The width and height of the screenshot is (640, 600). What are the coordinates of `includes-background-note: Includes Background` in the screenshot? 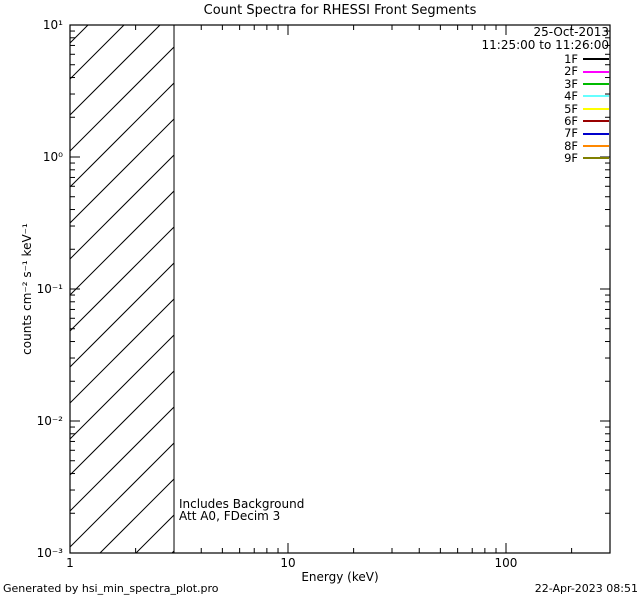 It's located at (242, 504).